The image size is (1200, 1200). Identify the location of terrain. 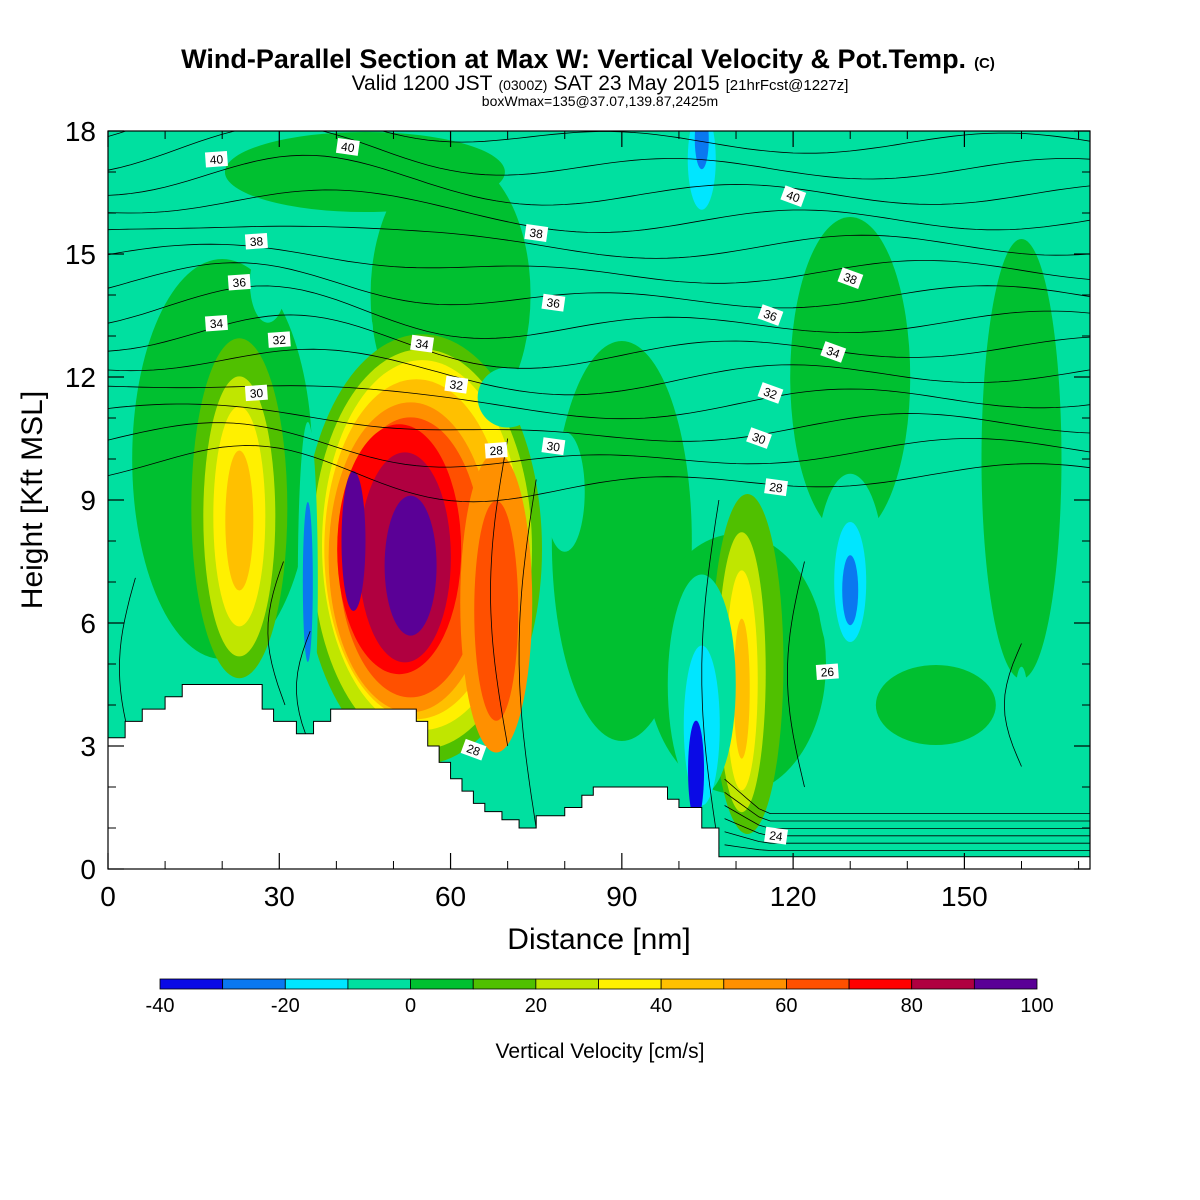
(599, 776).